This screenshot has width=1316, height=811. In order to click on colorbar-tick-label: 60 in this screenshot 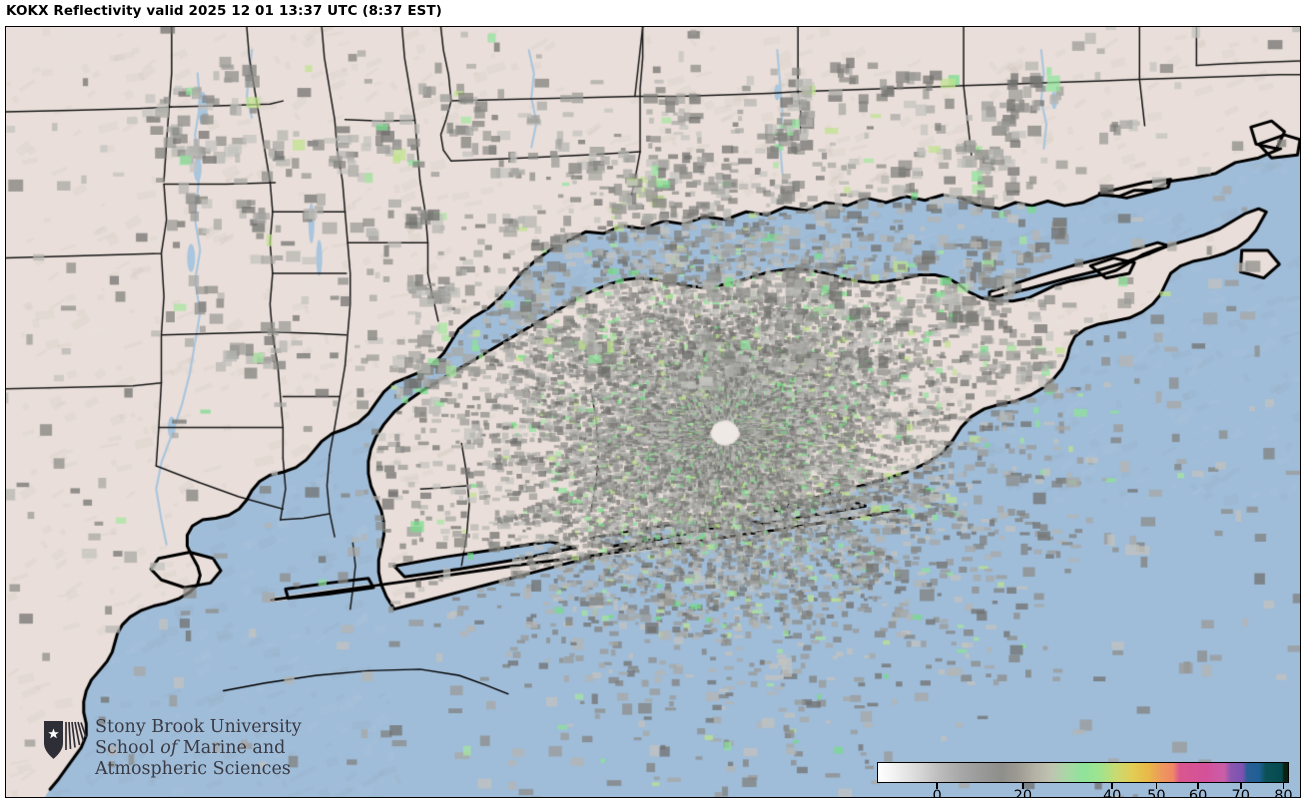, I will do `click(1198, 793)`.